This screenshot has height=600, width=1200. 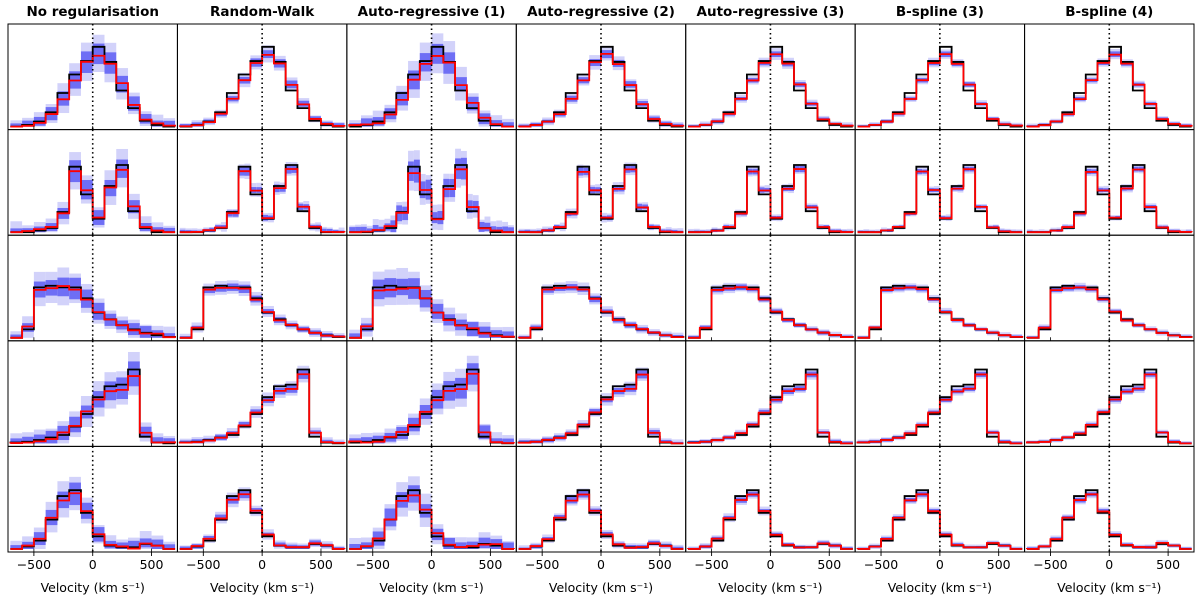 What do you see at coordinates (262, 12) in the screenshot?
I see `column-title-2: Random-Walk` at bounding box center [262, 12].